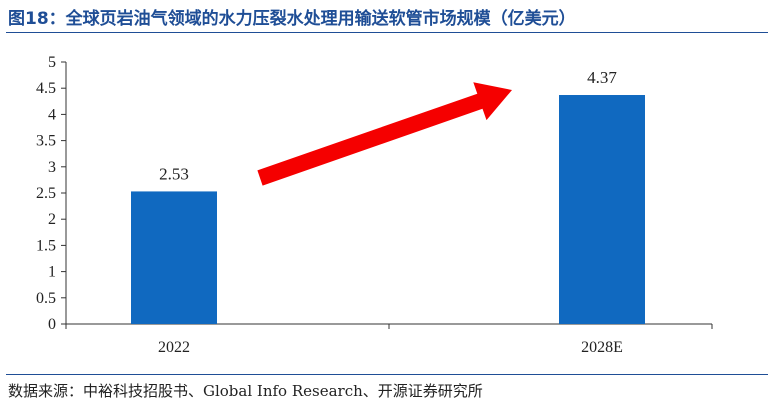  Describe the element at coordinates (52, 219) in the screenshot. I see `y-tick-label: 2` at that location.